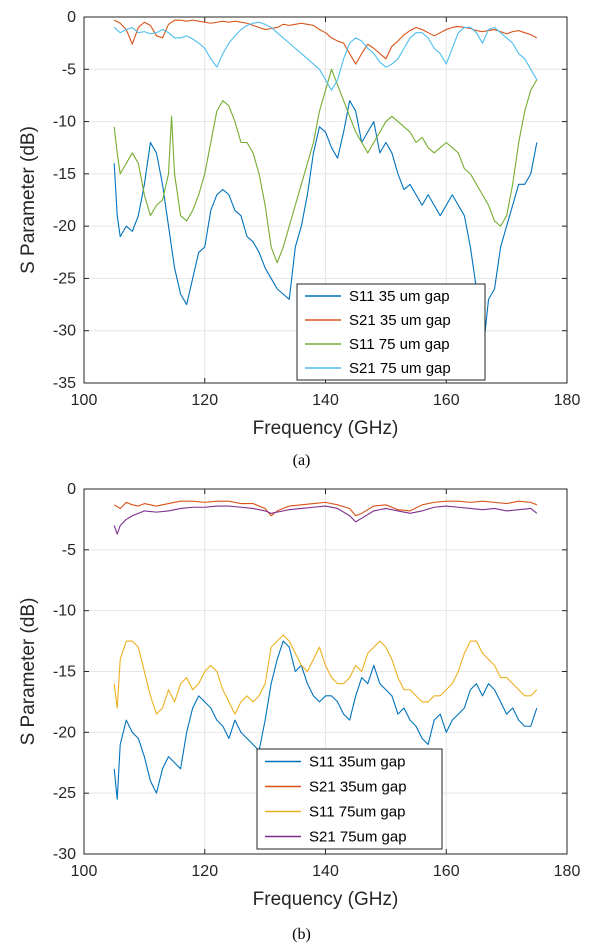 The height and width of the screenshot is (948, 601). What do you see at coordinates (358, 787) in the screenshot?
I see `legend-entry: S21 35um gap` at bounding box center [358, 787].